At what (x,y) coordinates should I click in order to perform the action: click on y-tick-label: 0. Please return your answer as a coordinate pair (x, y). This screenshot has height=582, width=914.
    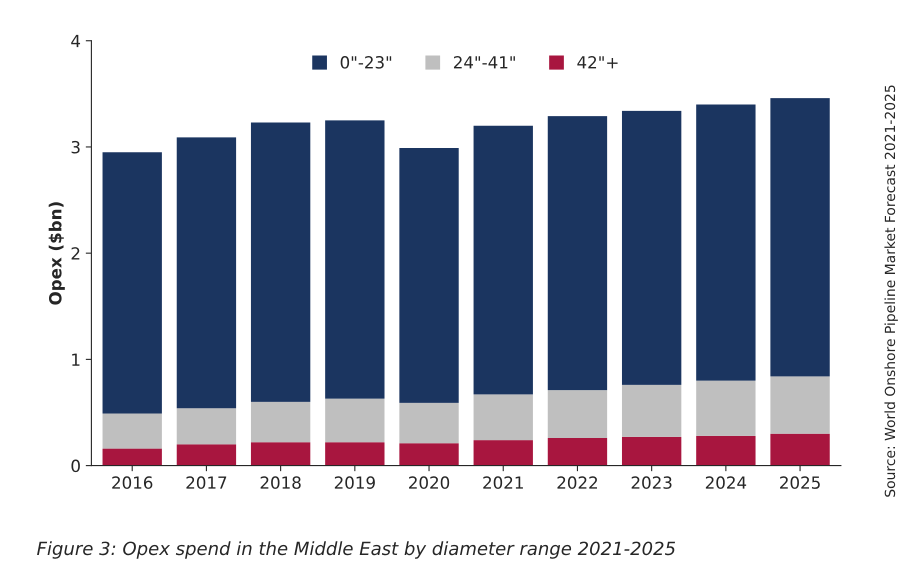
    Looking at the image, I should click on (75, 466).